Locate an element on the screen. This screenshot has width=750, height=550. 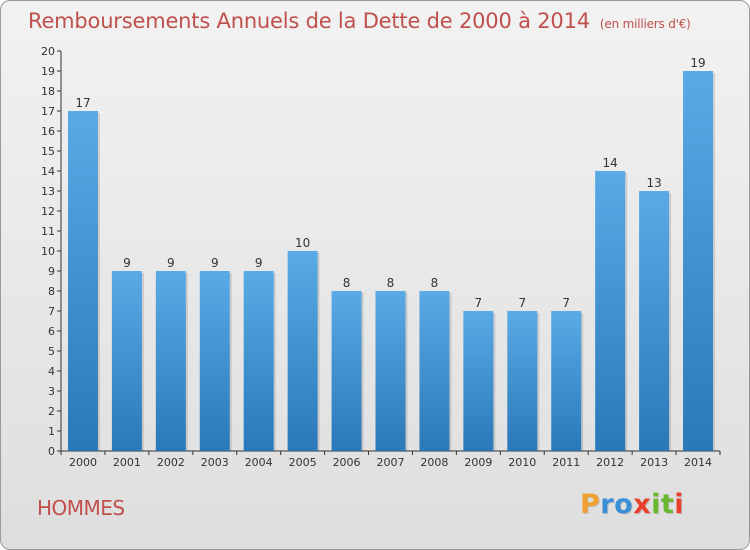
y-tick-label: 19 is located at coordinates (48, 71).